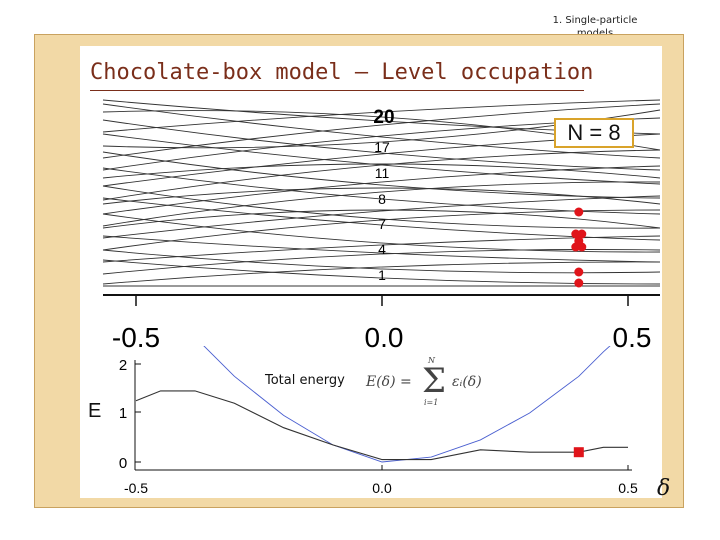 This screenshot has width=720, height=540. What do you see at coordinates (664, 488) in the screenshot?
I see `deformation-axis-label: δ` at bounding box center [664, 488].